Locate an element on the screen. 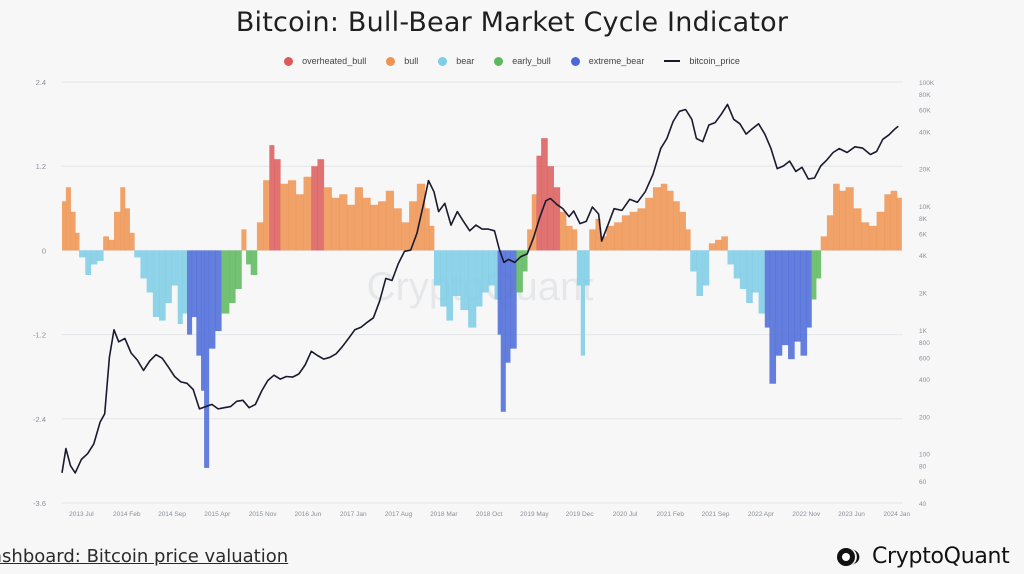 The image size is (1024, 574). brand-logo: CryptoQuant is located at coordinates (923, 556).